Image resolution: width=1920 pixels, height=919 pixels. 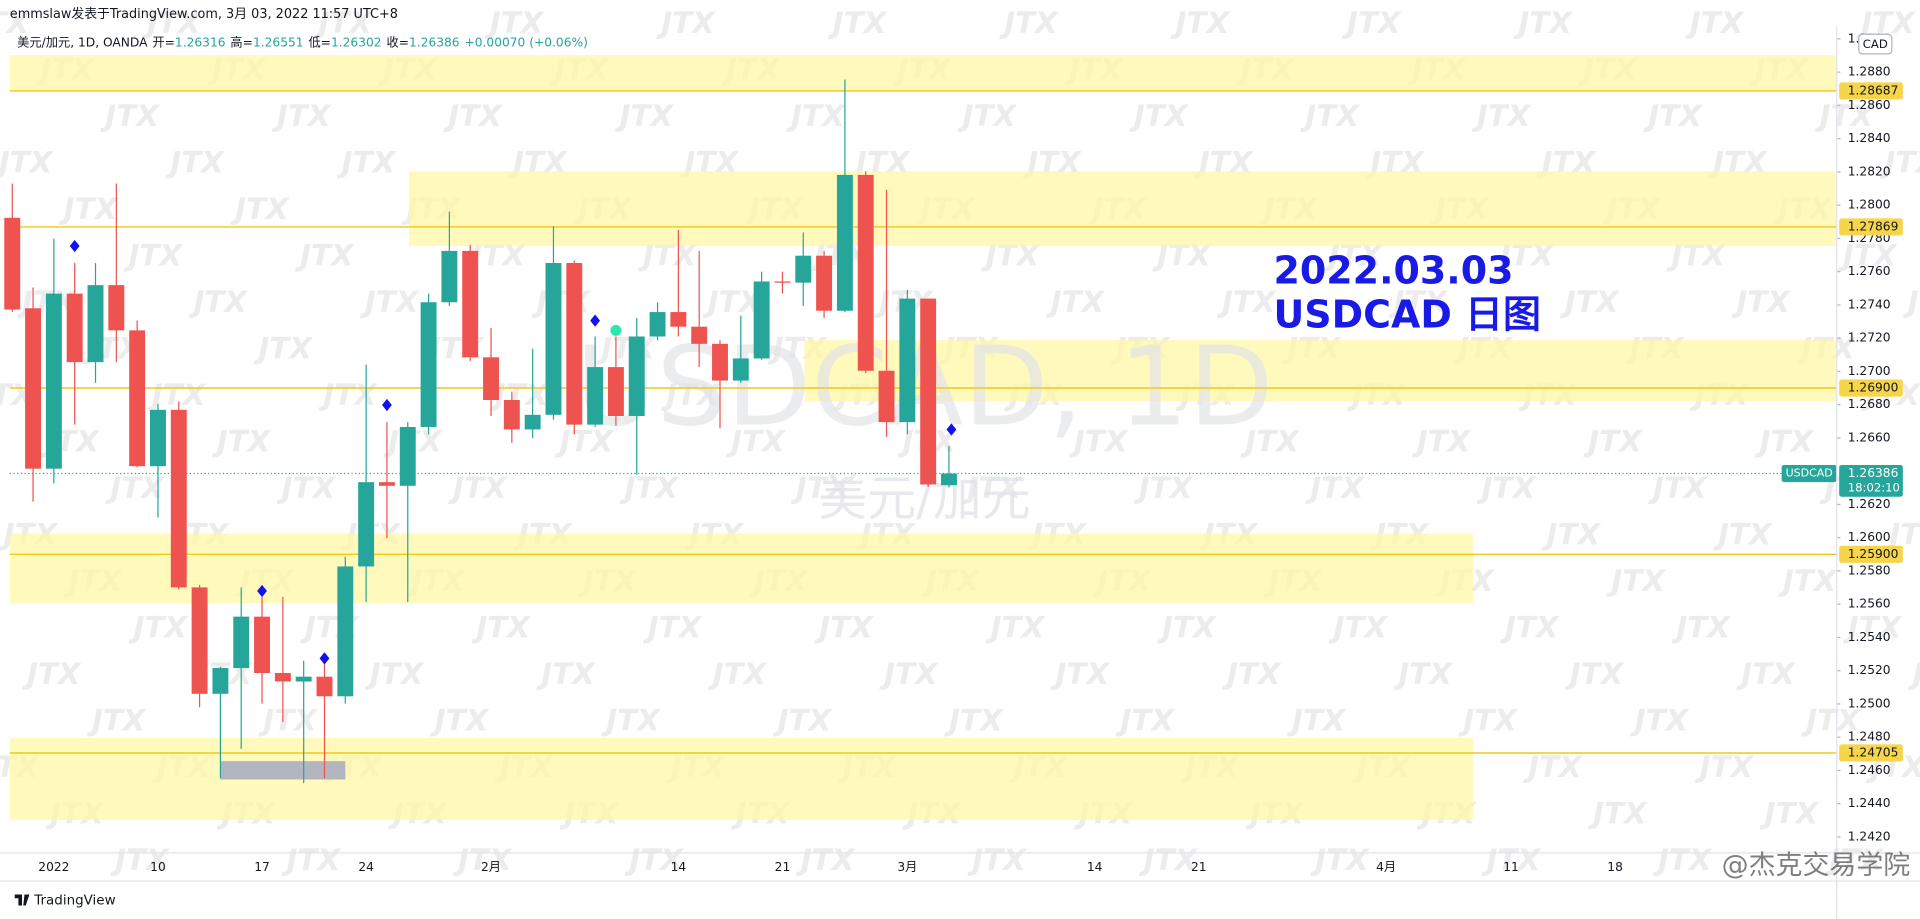 What do you see at coordinates (283, 770) in the screenshot?
I see `range-box` at bounding box center [283, 770].